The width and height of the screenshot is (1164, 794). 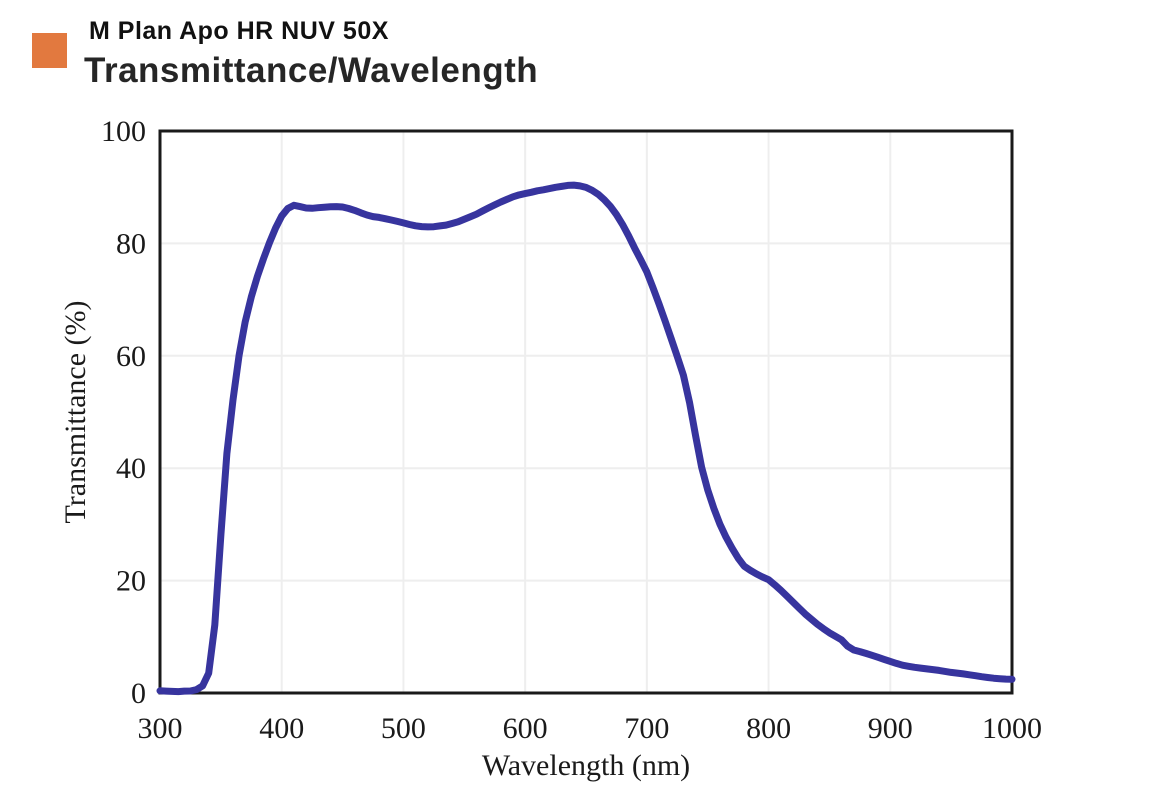 What do you see at coordinates (75, 412) in the screenshot?
I see `y-axis-title: Transmittance (%)` at bounding box center [75, 412].